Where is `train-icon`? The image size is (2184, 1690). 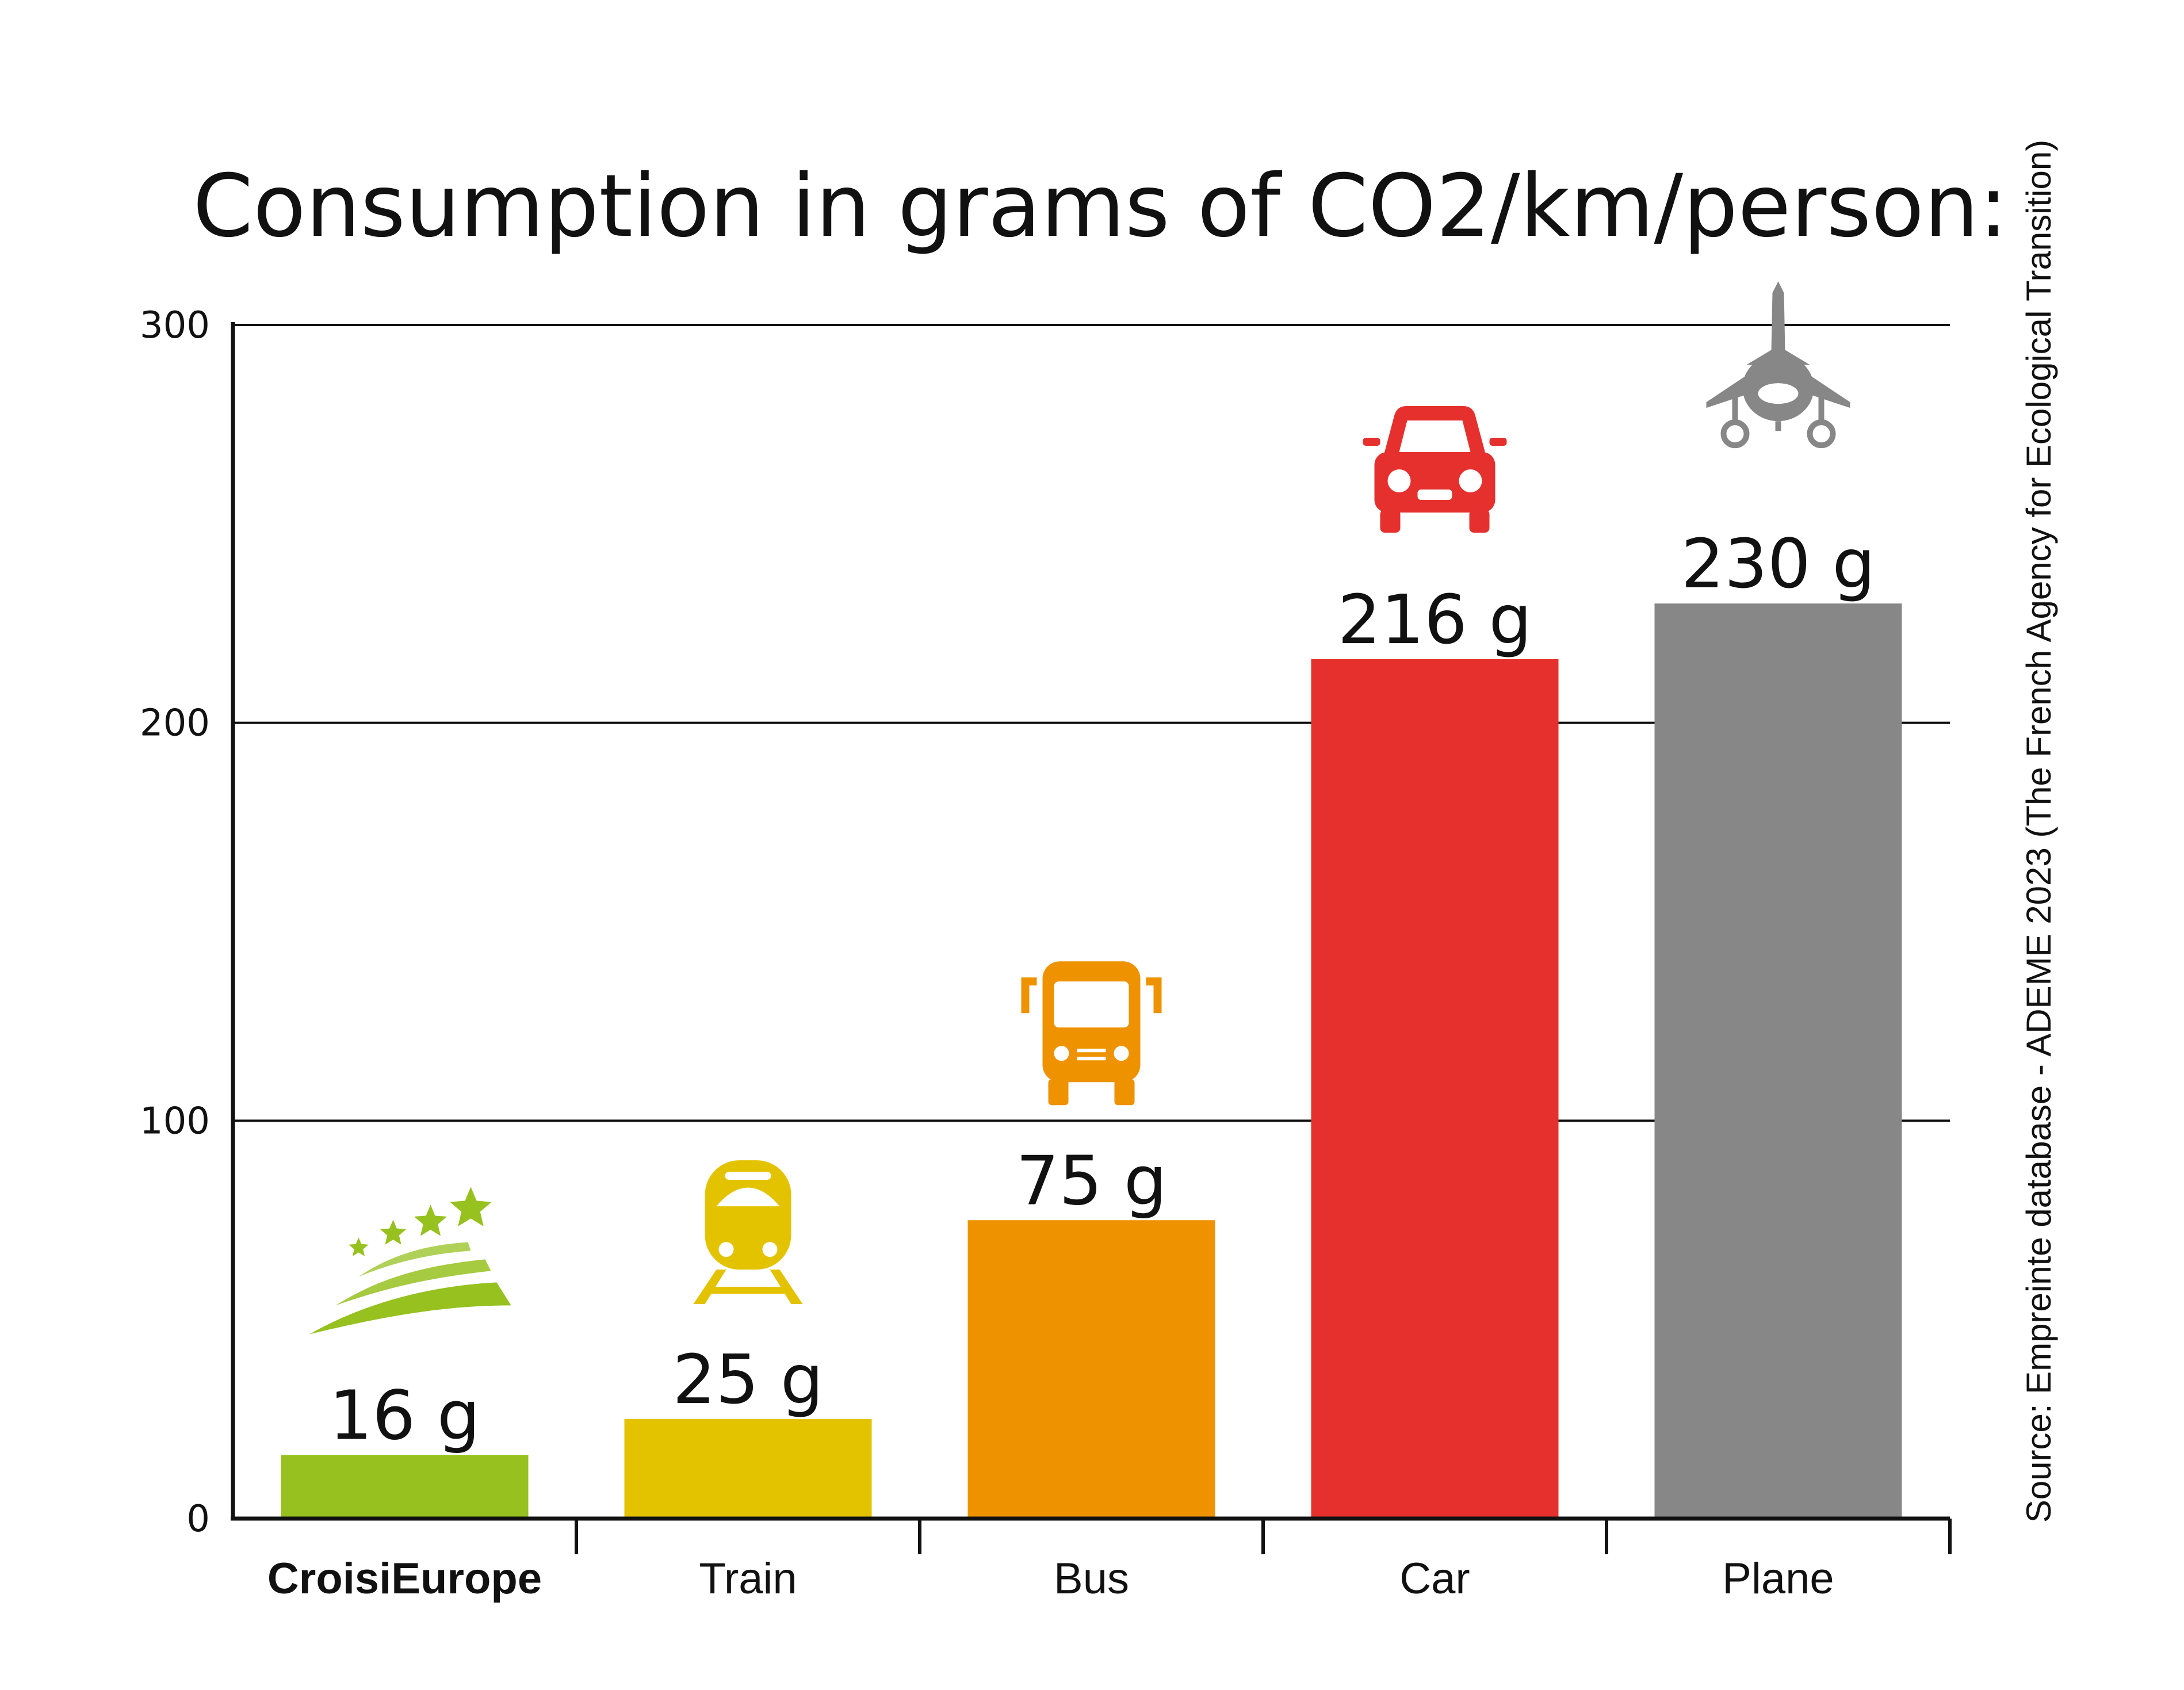 train-icon is located at coordinates (748, 1232).